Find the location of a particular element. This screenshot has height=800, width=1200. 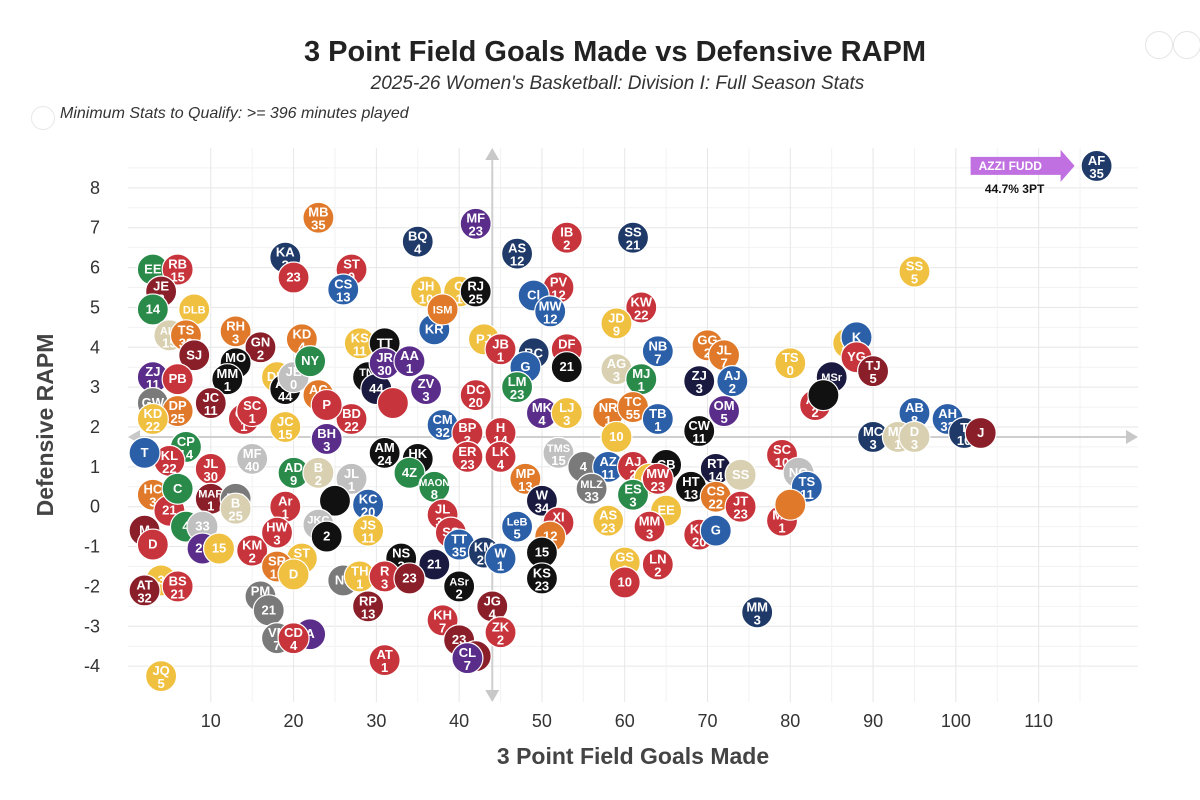

player-point: C is located at coordinates (177, 488).